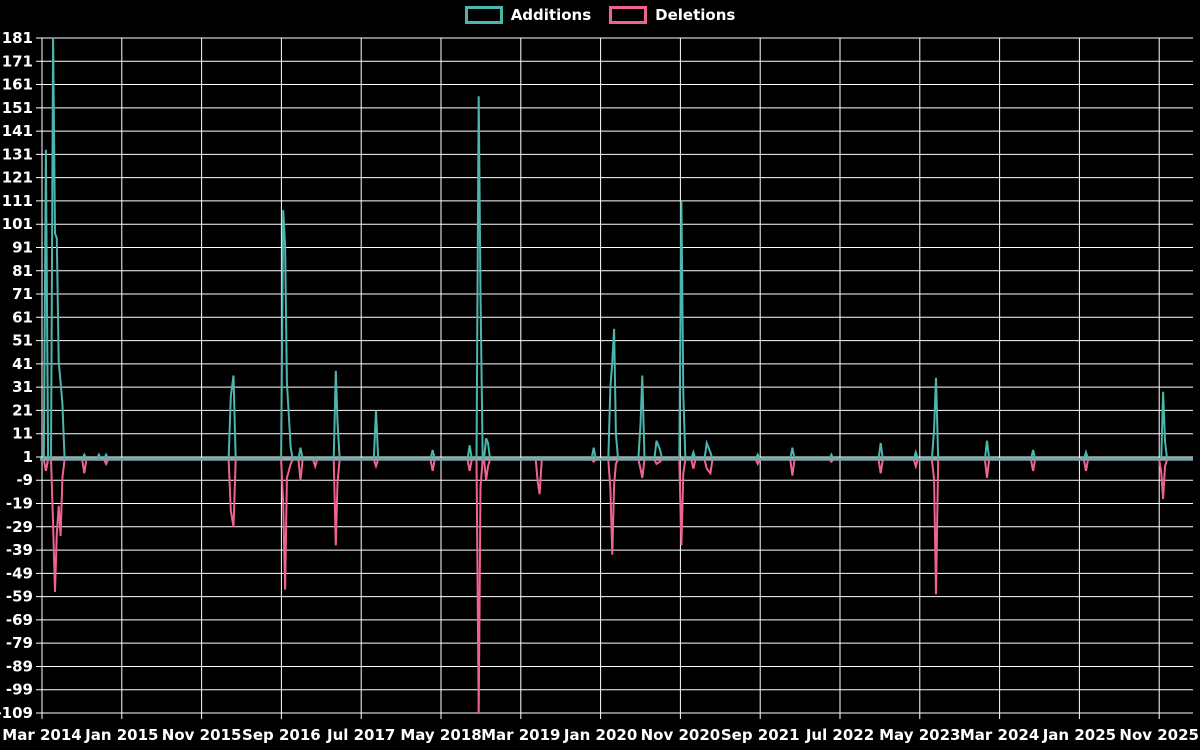  What do you see at coordinates (19, 690) in the screenshot?
I see `y-axis-tick-label: -99` at bounding box center [19, 690].